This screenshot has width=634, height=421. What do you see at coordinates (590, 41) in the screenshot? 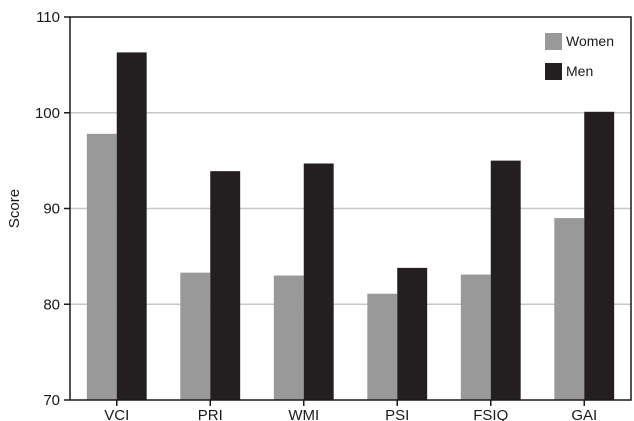
I see `legend-label-women: Women` at bounding box center [590, 41].